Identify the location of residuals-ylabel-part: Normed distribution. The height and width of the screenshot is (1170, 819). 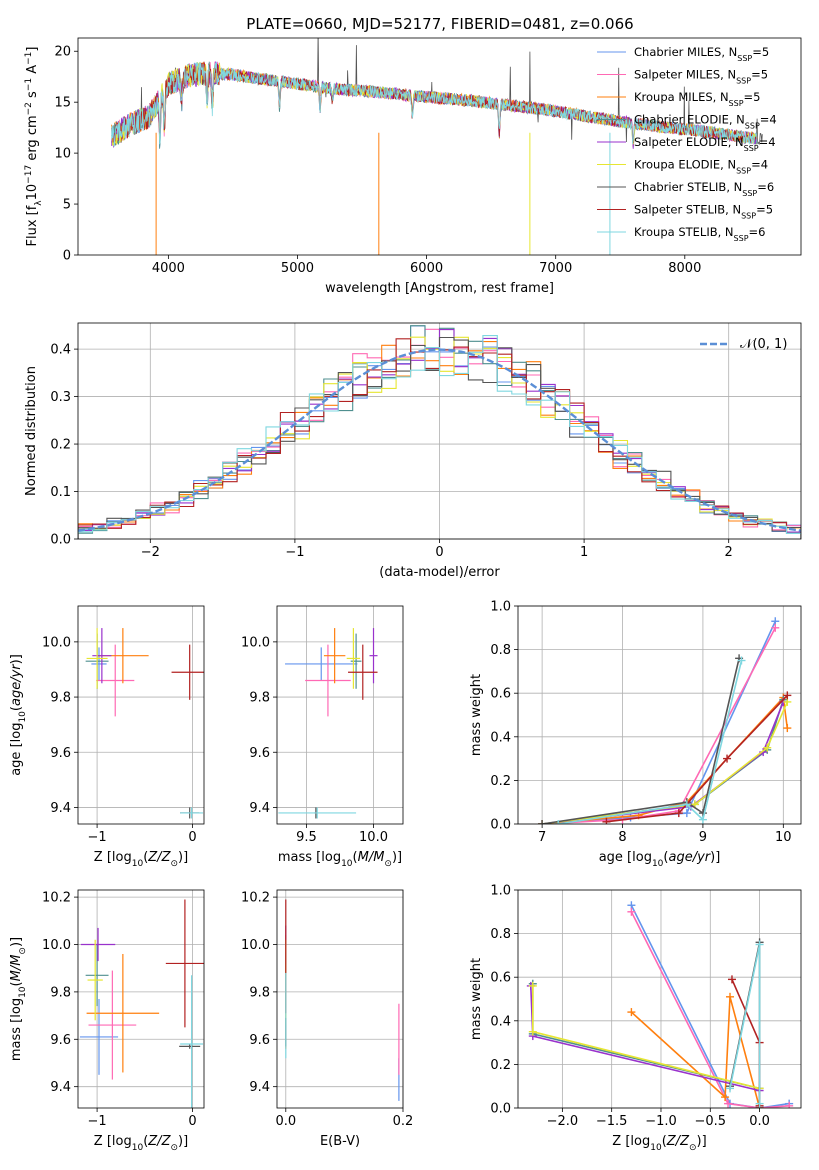
(31, 431).